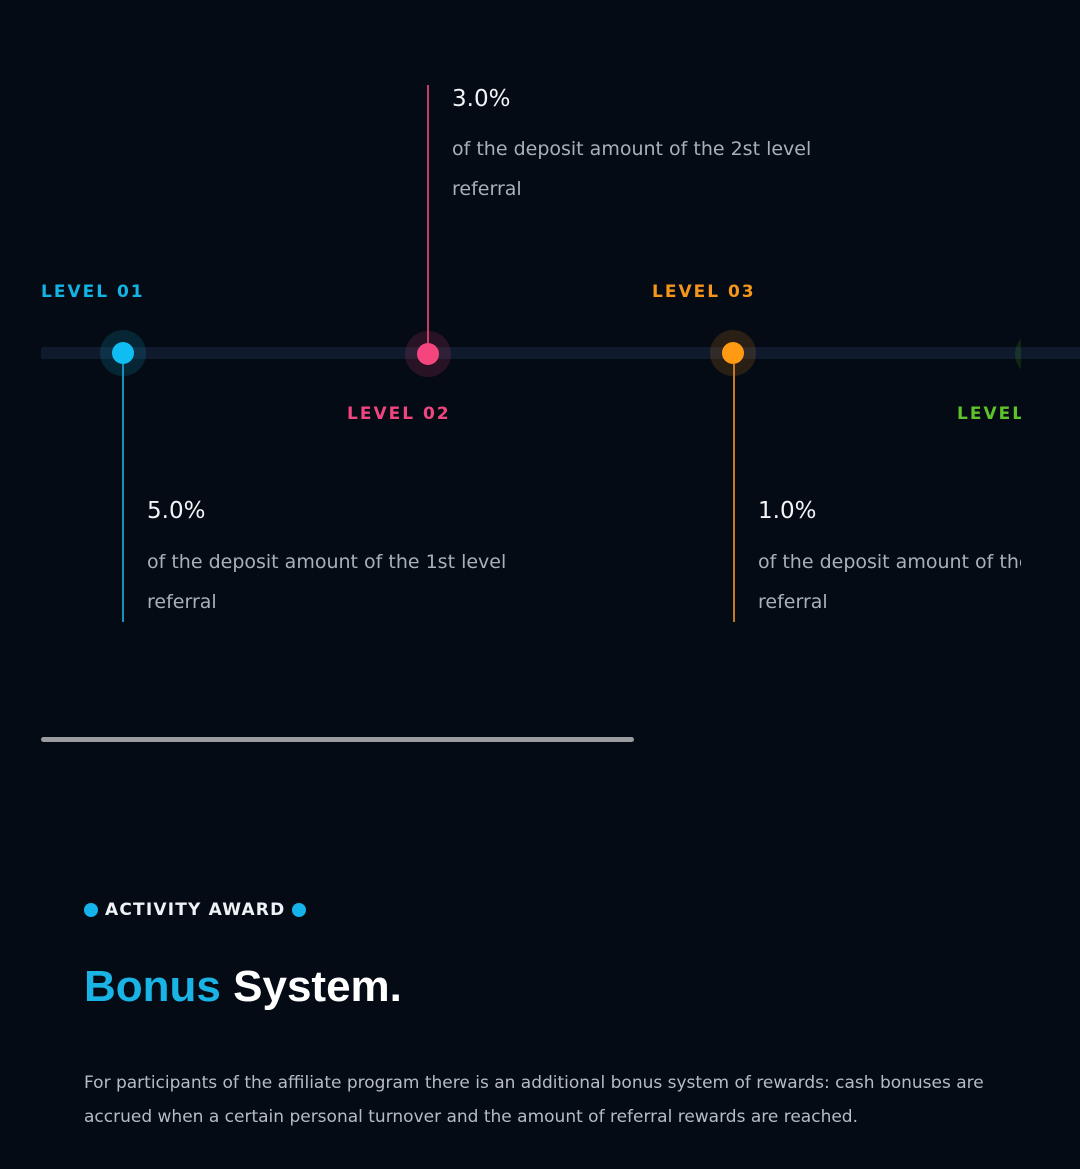  I want to click on level-01-title: LEVEL 01, so click(93, 292).